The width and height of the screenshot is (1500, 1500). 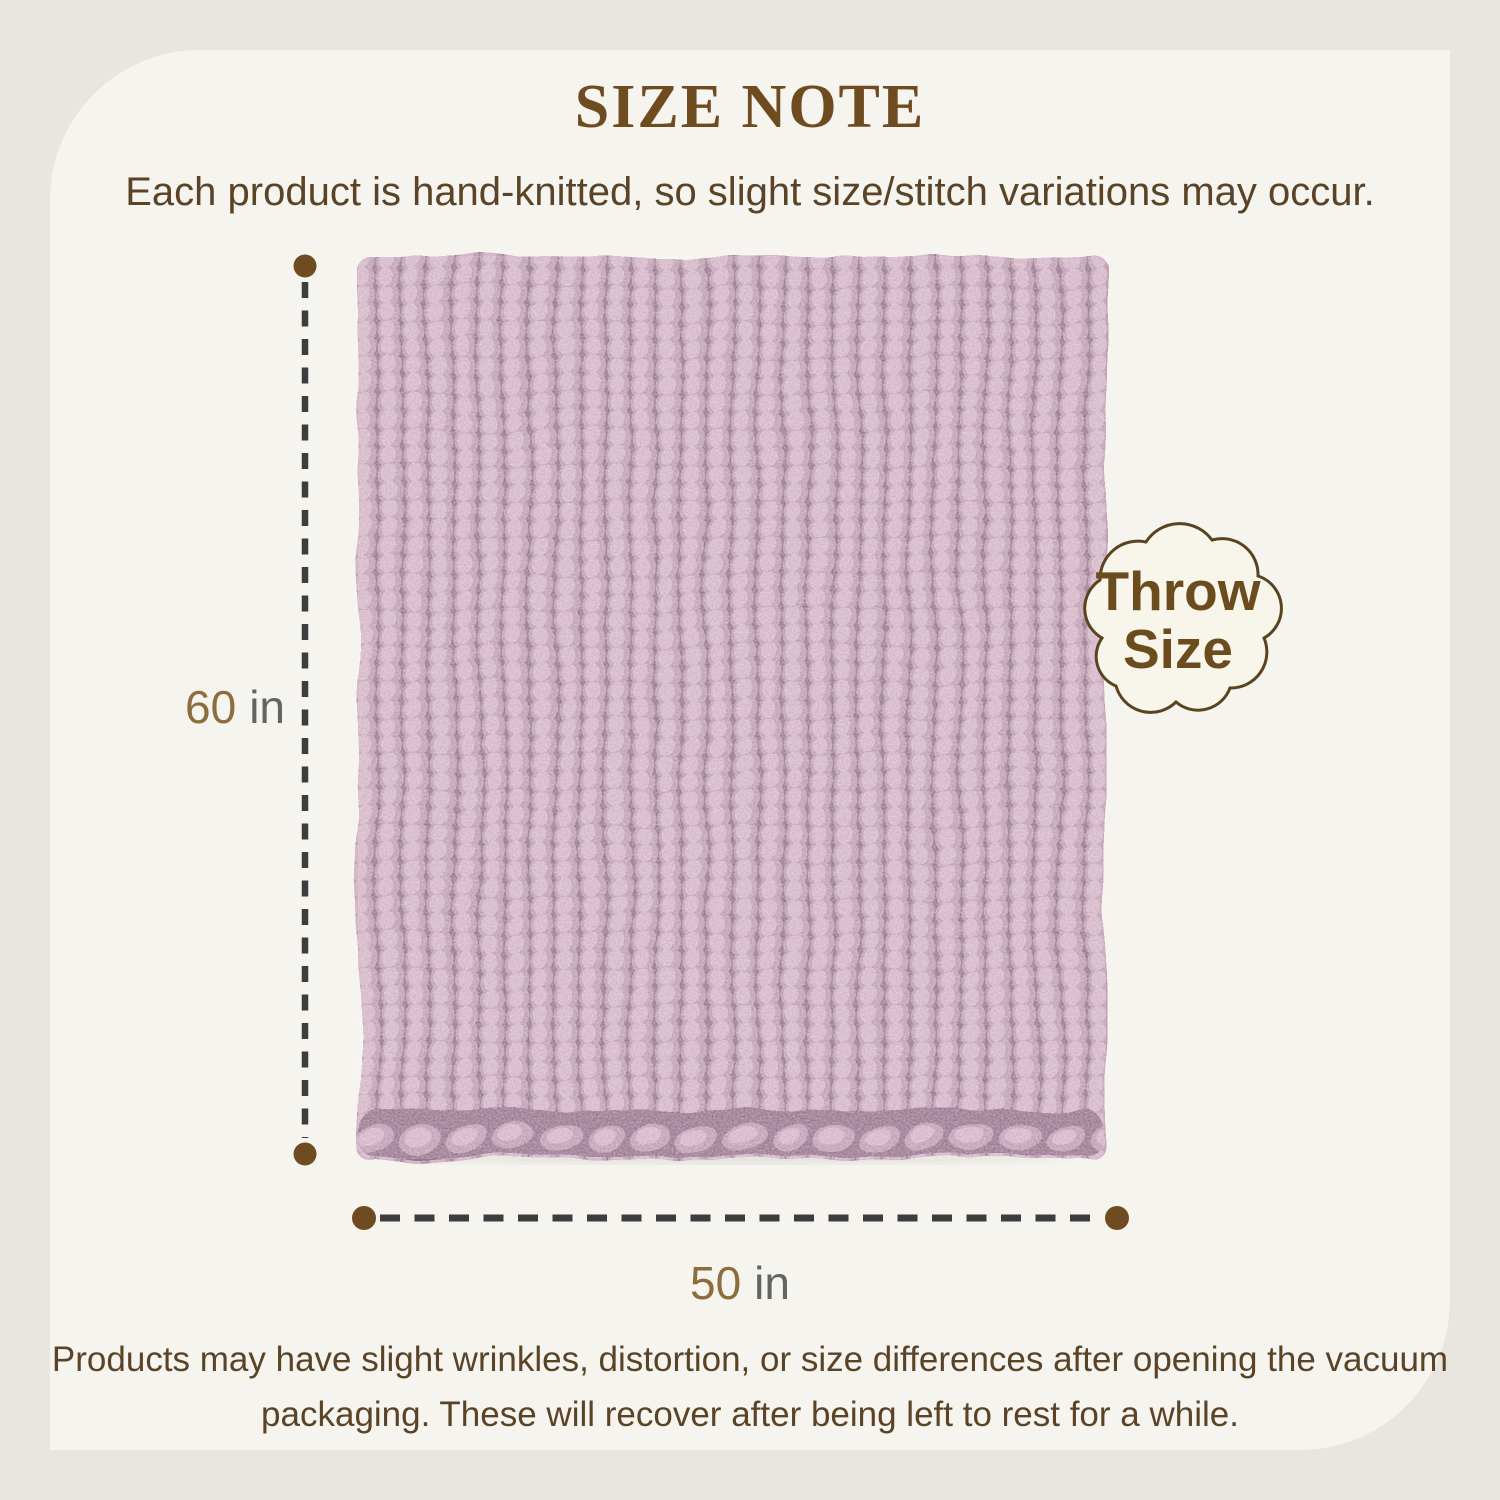 I want to click on page-title: SIZE NOTE, so click(x=750, y=107).